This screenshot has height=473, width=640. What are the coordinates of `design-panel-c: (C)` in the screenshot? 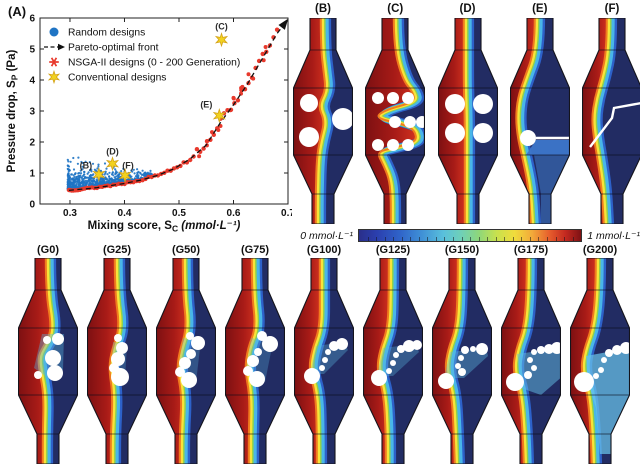 It's located at (395, 113).